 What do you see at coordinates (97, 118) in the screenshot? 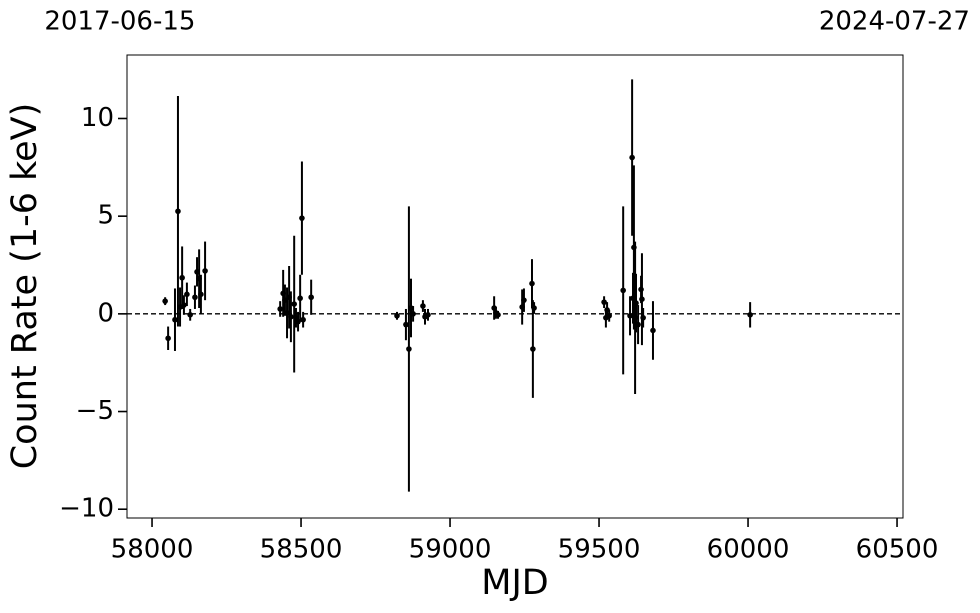
I see `y-tick-label: 10` at bounding box center [97, 118].